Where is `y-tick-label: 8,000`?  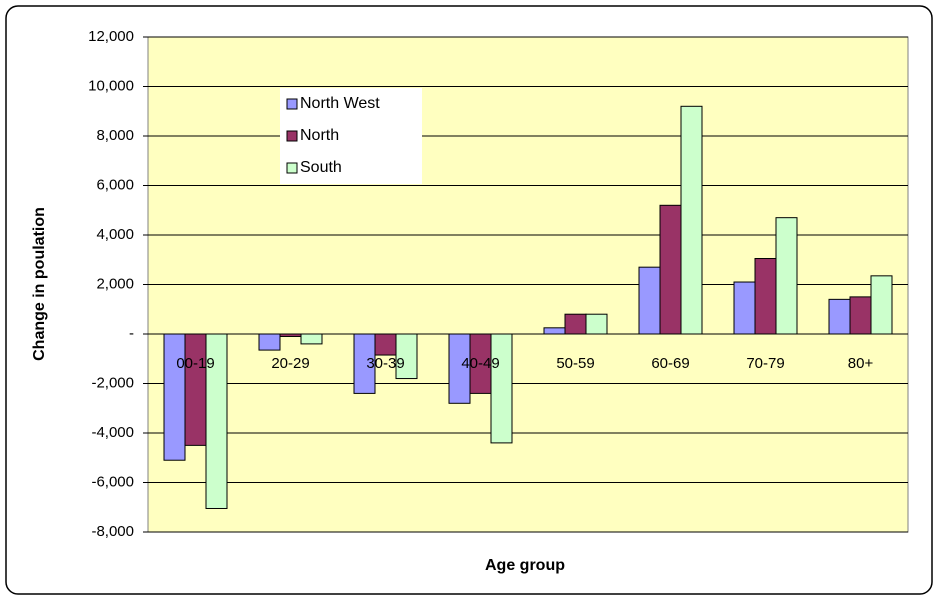 y-tick-label: 8,000 is located at coordinates (115, 135).